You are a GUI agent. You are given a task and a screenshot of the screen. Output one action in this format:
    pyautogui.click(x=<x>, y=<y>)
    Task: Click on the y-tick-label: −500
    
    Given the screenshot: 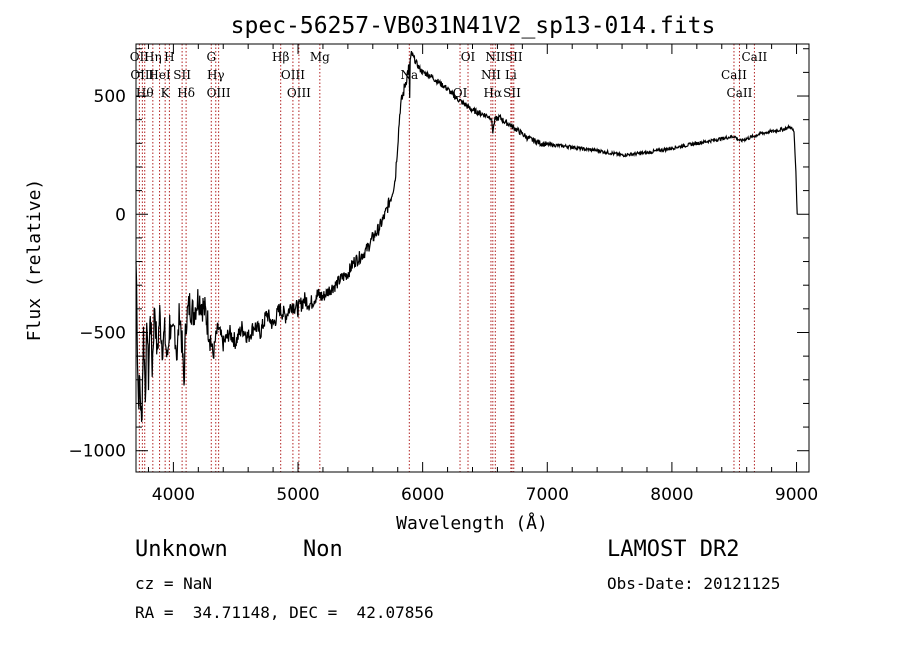 What is the action you would take?
    pyautogui.click(x=102, y=333)
    